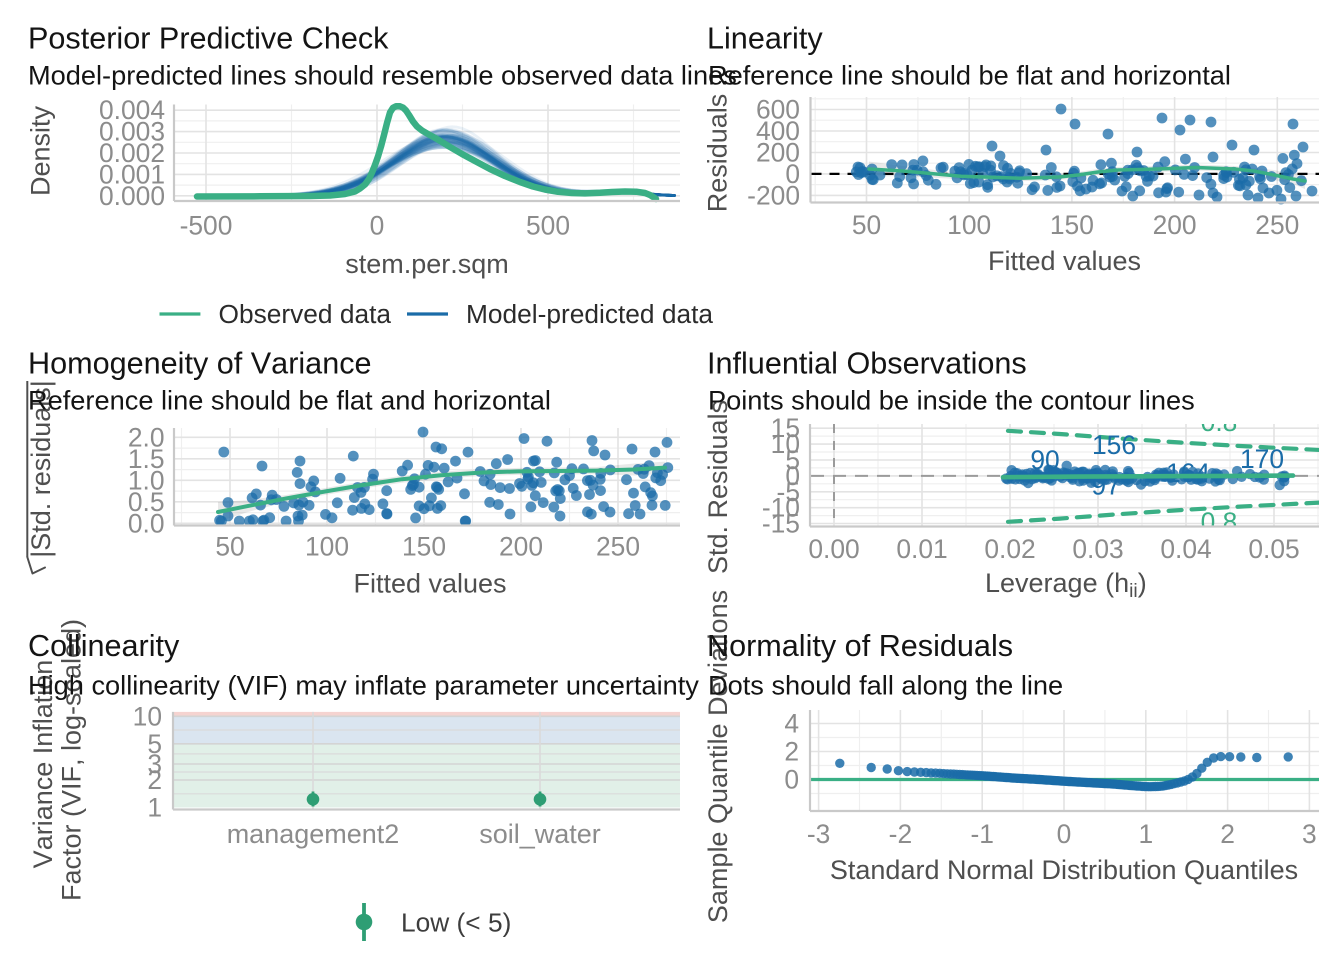 The image size is (1344, 960). I want to click on svg-text: 4, so click(791, 724).